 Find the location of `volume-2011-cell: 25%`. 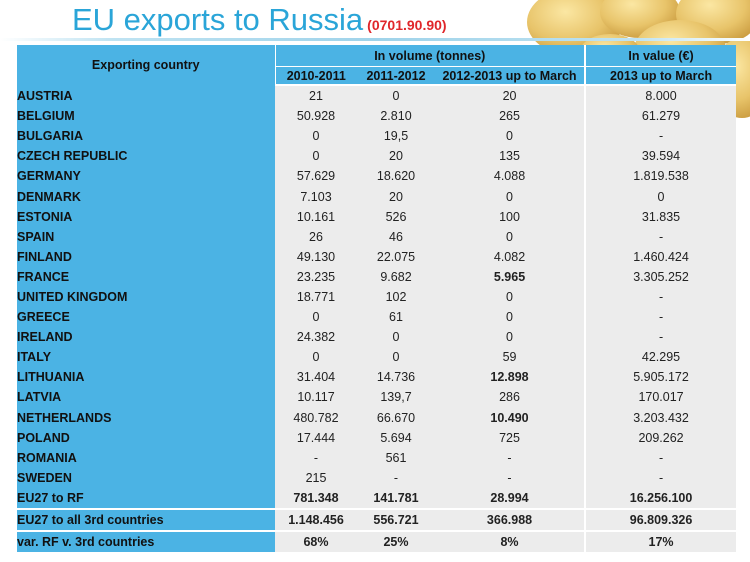

volume-2011-cell: 25% is located at coordinates (396, 540).